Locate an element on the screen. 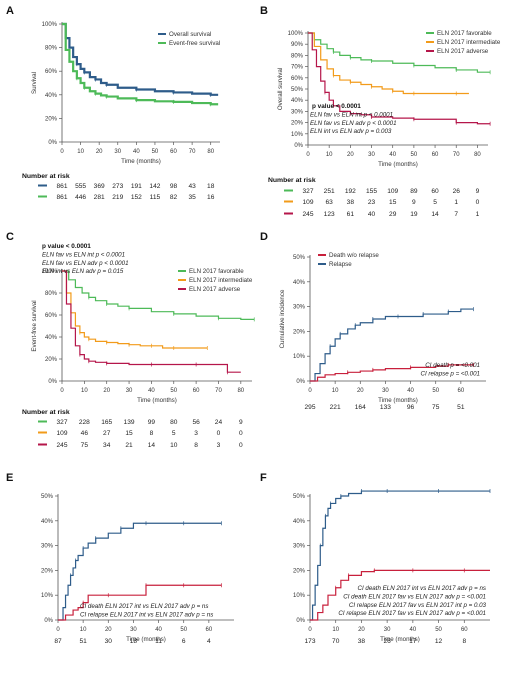  risk-value: 51 is located at coordinates (83, 641).